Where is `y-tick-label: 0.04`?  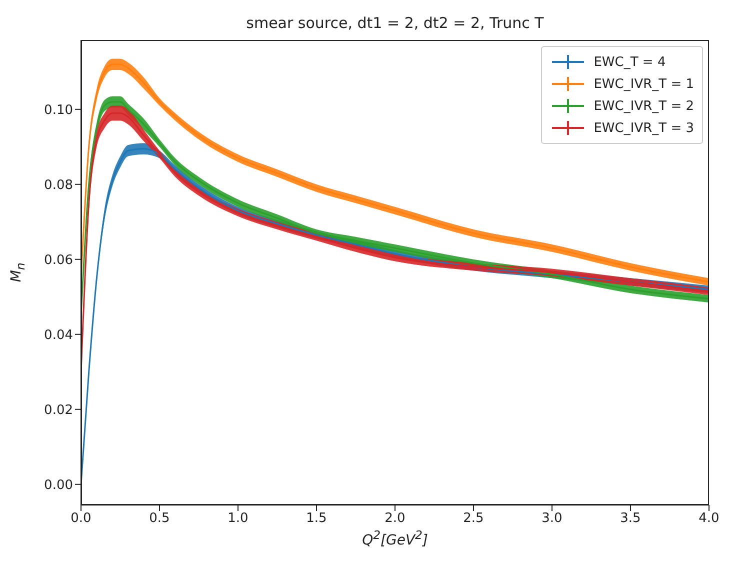 y-tick-label: 0.04 is located at coordinates (58, 335).